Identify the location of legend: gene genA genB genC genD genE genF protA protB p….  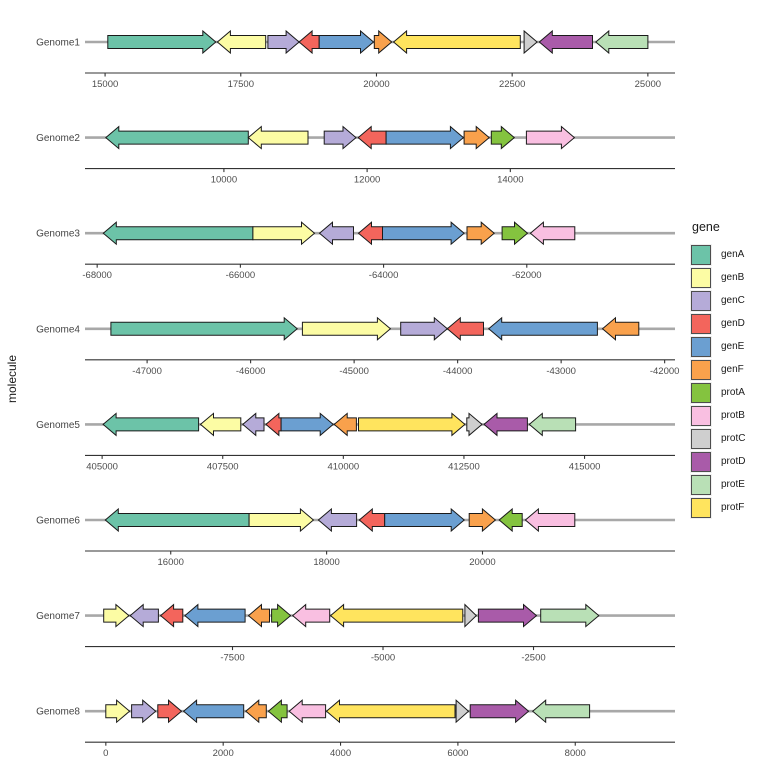
(717, 369).